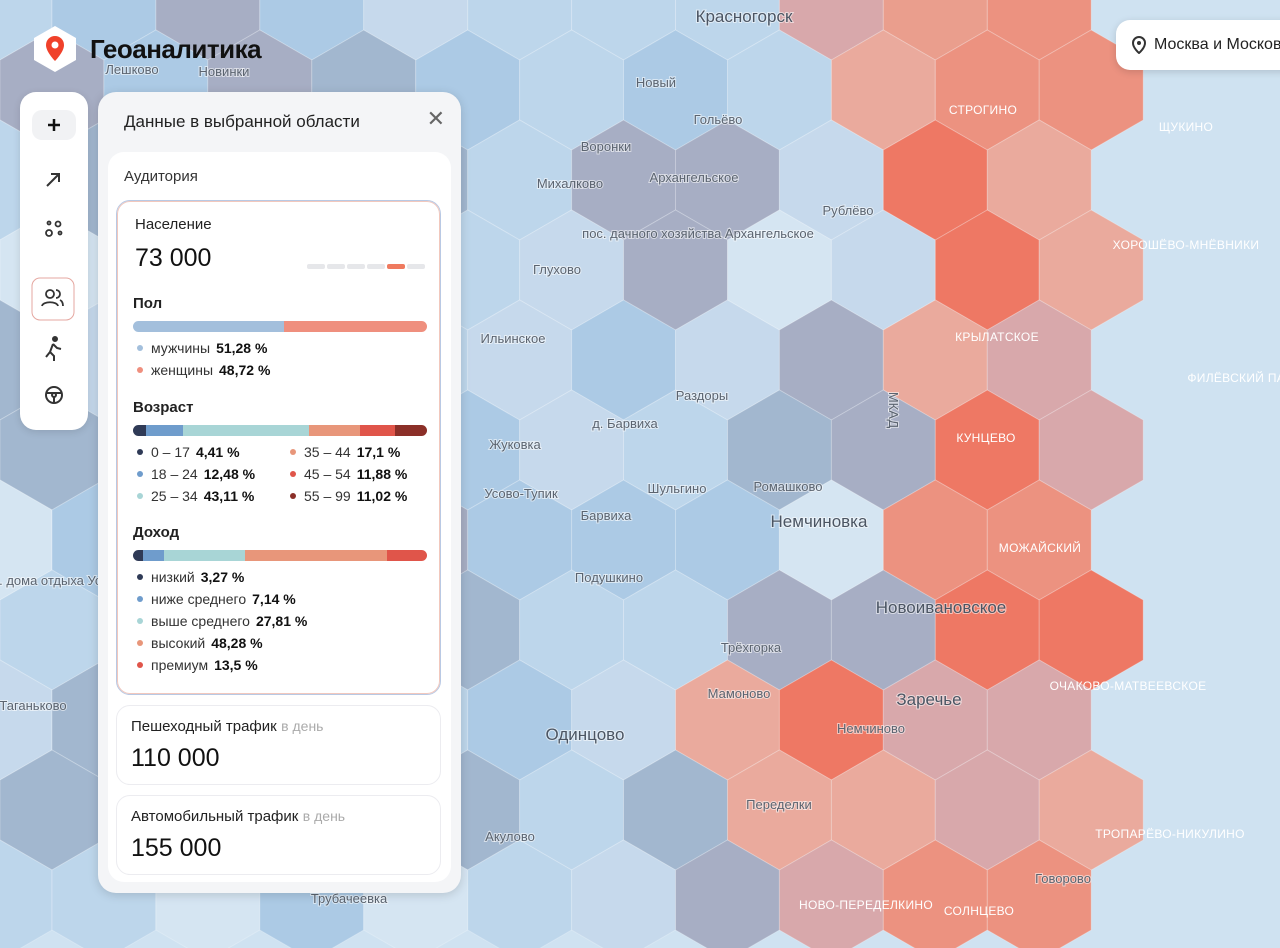 The width and height of the screenshot is (1280, 948). I want to click on legend-name: высокий, so click(178, 643).